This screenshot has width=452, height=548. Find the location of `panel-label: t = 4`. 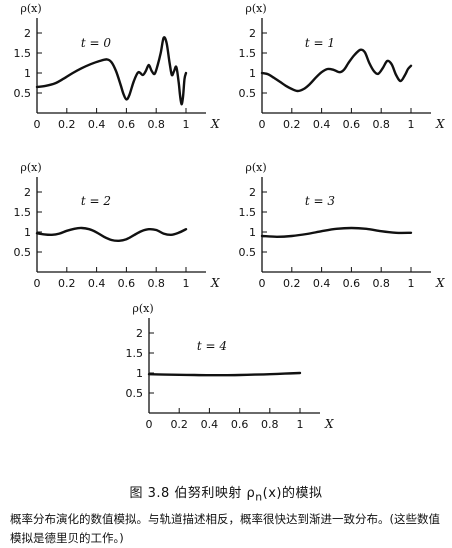

panel-label: t = 4 is located at coordinates (212, 346).